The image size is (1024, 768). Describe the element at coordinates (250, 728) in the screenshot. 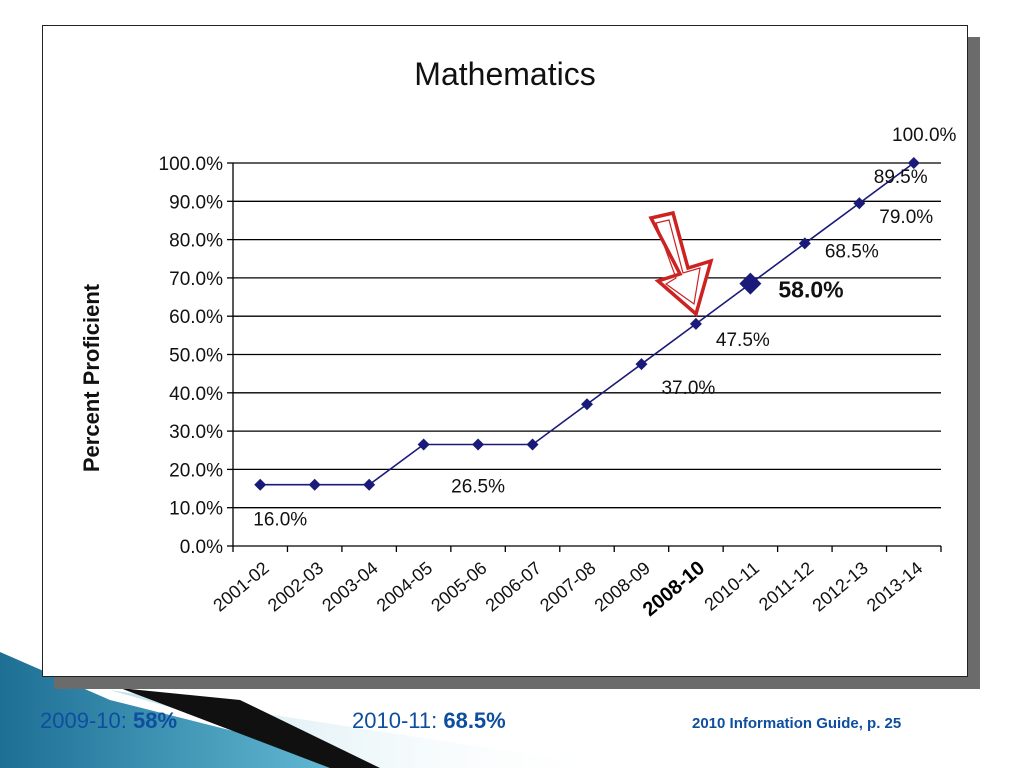

I see `corner-swoosh-dark` at that location.